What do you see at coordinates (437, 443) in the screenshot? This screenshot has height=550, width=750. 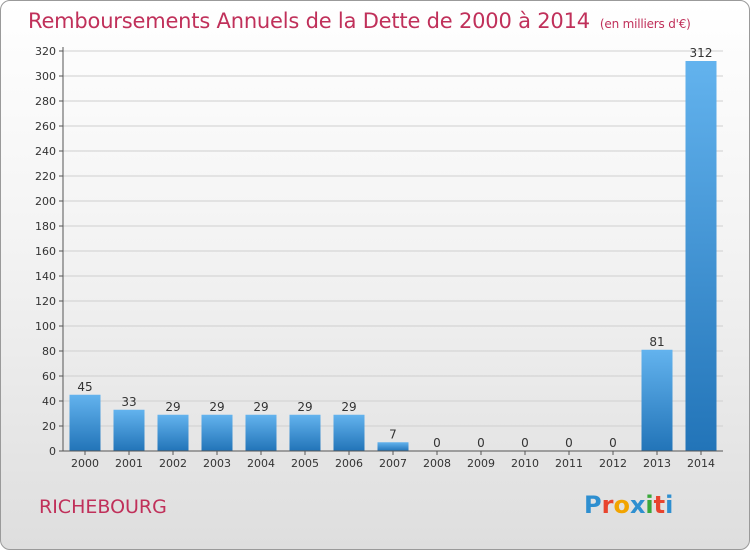 I see `data-label-2008: 0` at bounding box center [437, 443].